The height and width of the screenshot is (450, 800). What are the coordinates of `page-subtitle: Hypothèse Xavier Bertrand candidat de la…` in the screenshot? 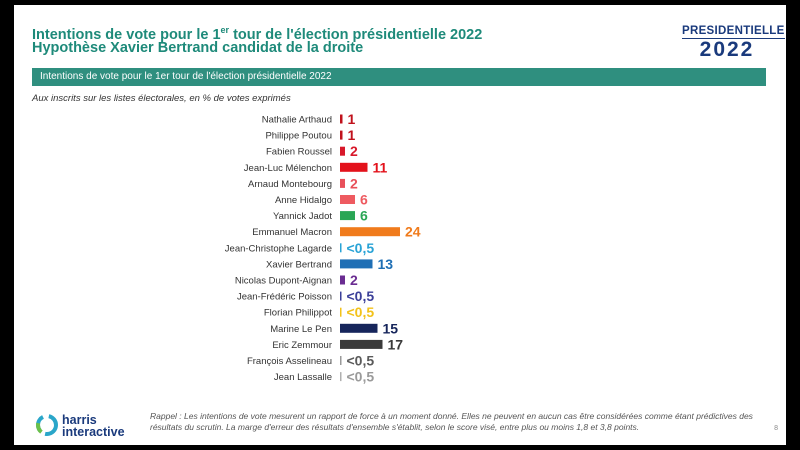 It's located at (198, 48).